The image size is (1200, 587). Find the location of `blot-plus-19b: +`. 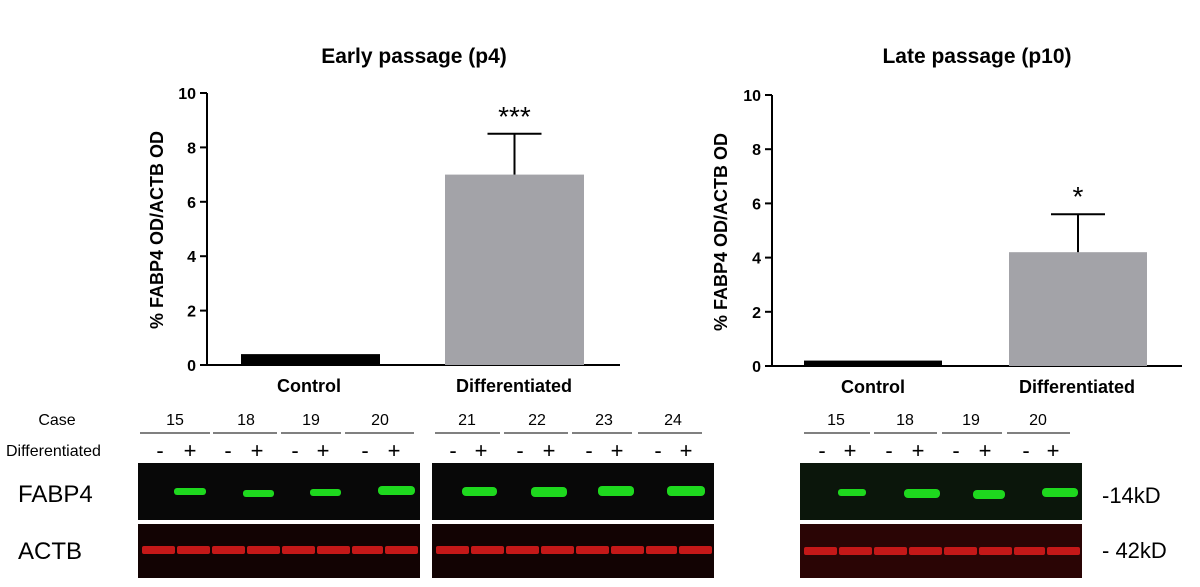

blot-plus-19b: + is located at coordinates (985, 450).